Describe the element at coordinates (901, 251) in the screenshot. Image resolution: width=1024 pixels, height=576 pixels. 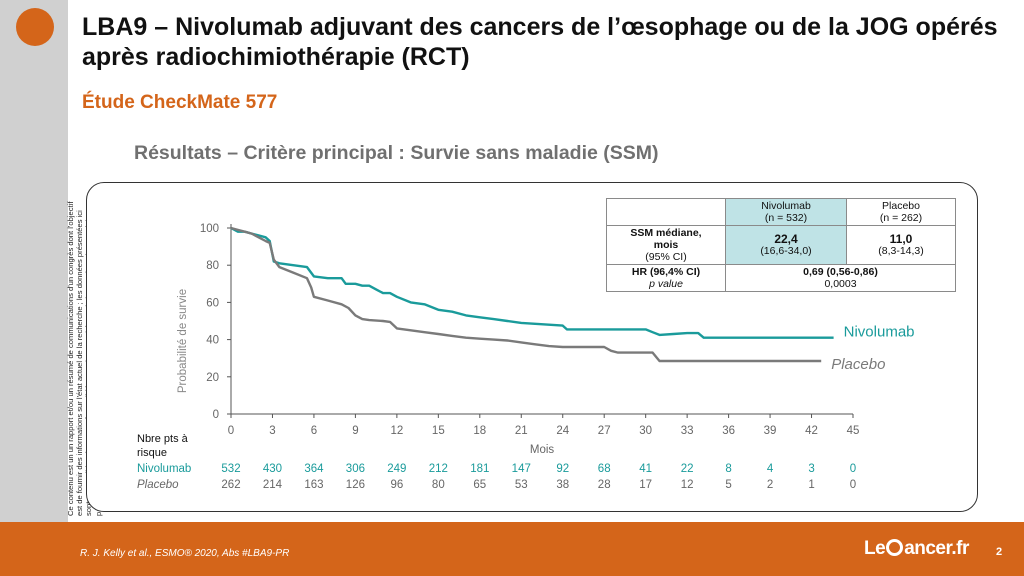
I see `row1-plac-ci: (8,3-14,3)` at that location.